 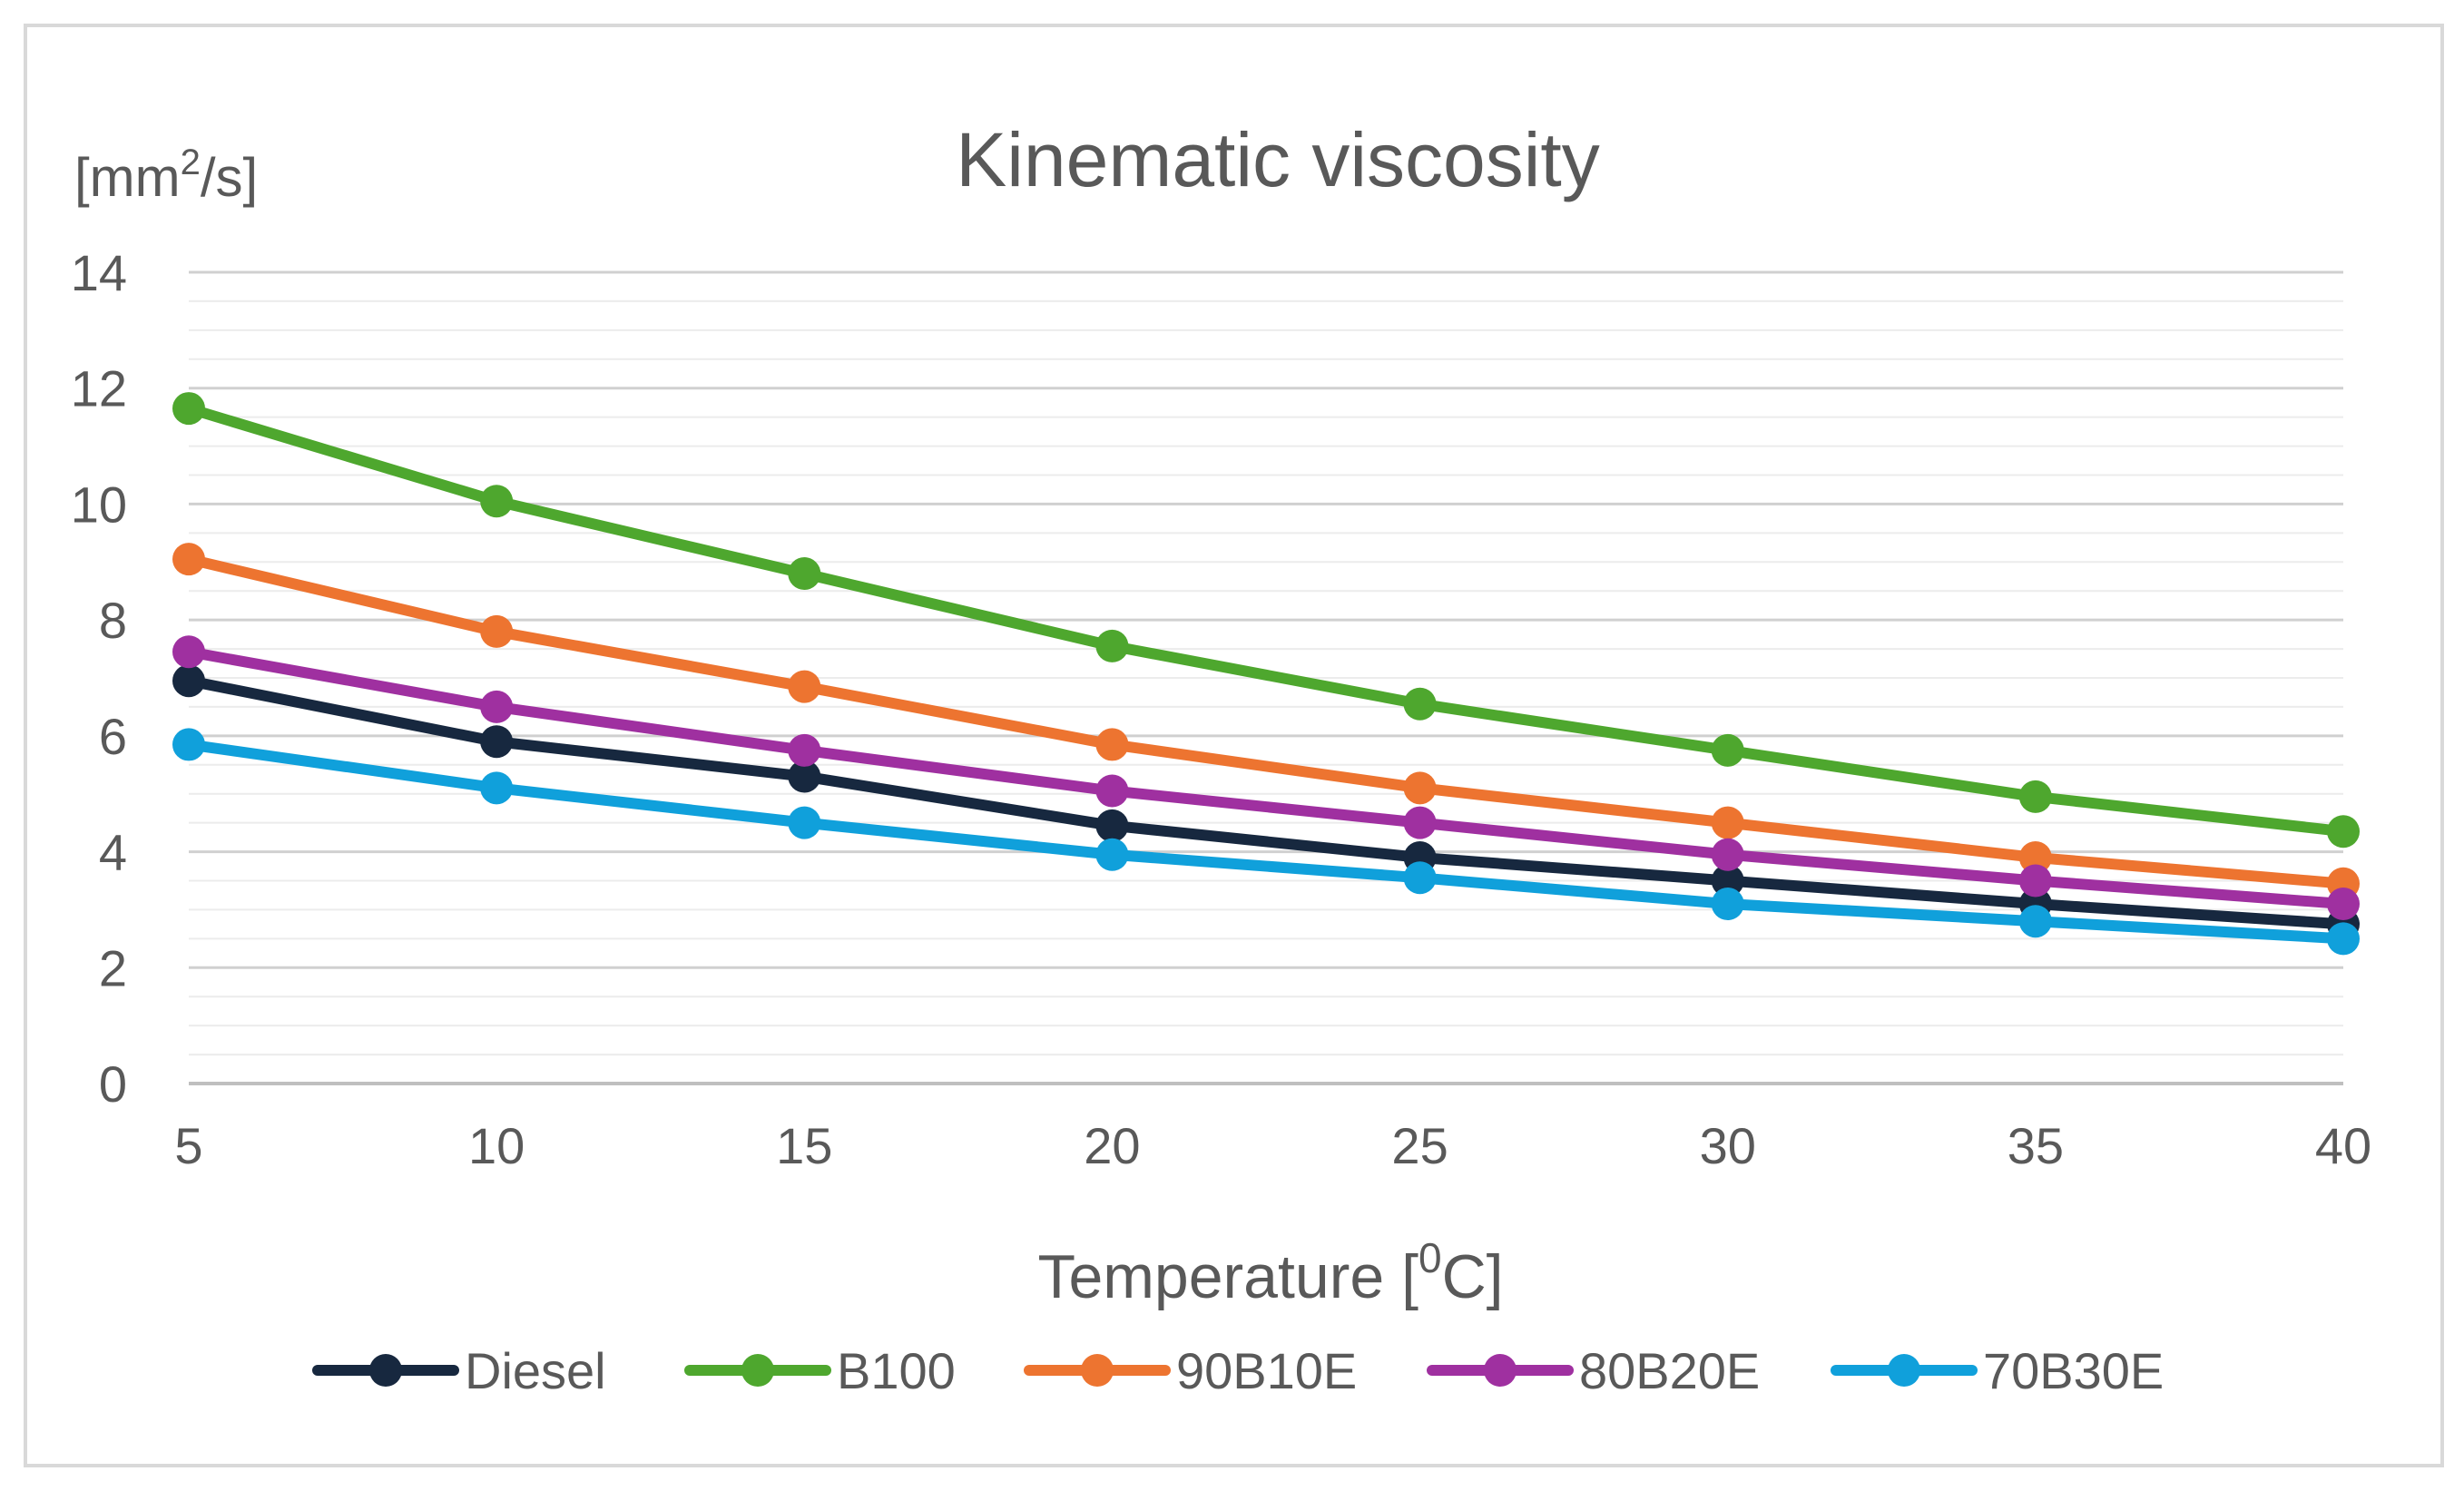 I want to click on x-tick-label: 15, so click(x=804, y=1145).